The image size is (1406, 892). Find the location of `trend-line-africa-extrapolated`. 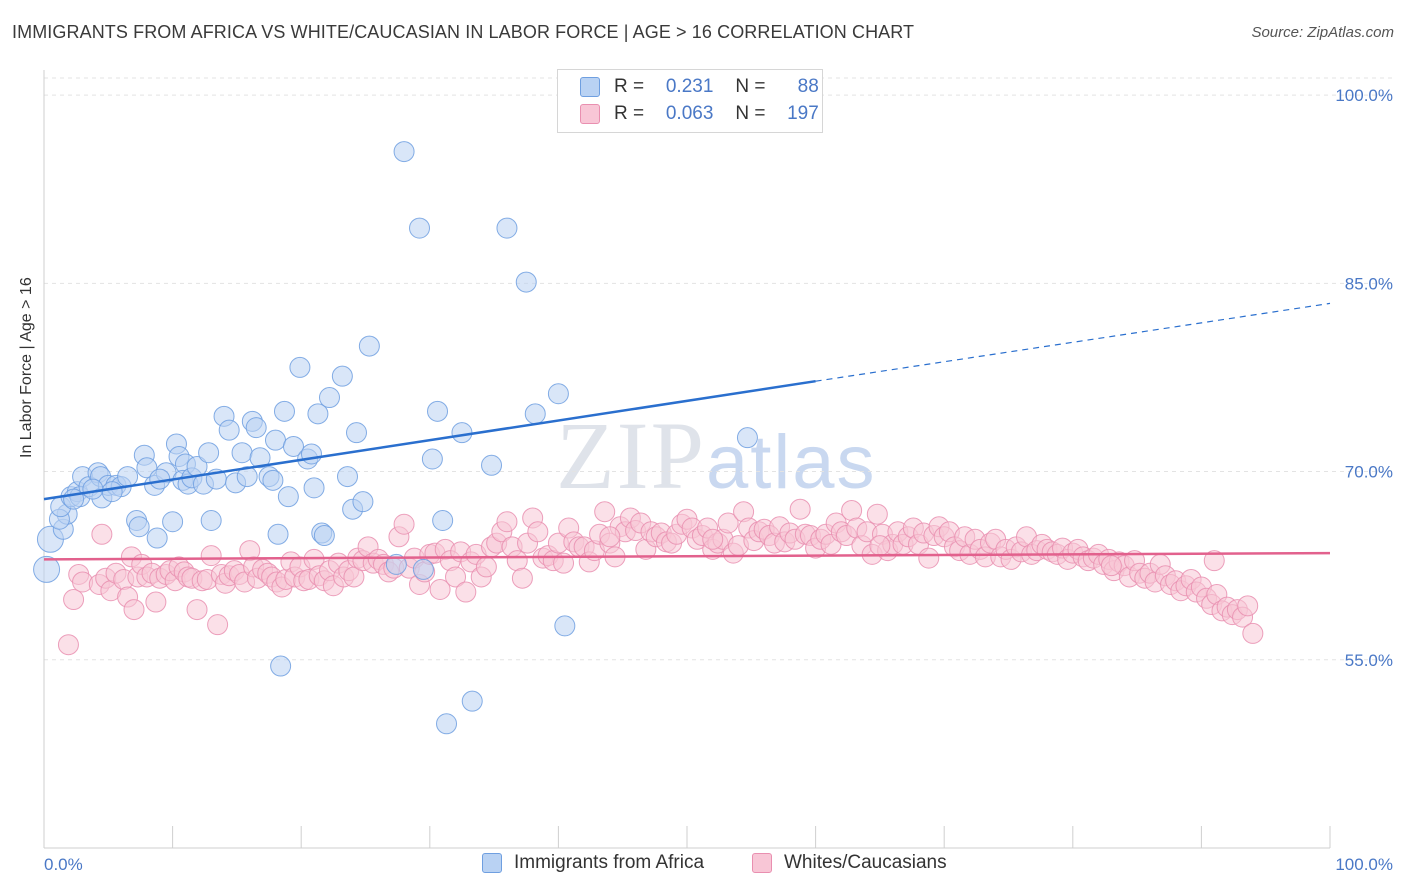

trend-line-africa-extrapolated is located at coordinates (1073, 342).